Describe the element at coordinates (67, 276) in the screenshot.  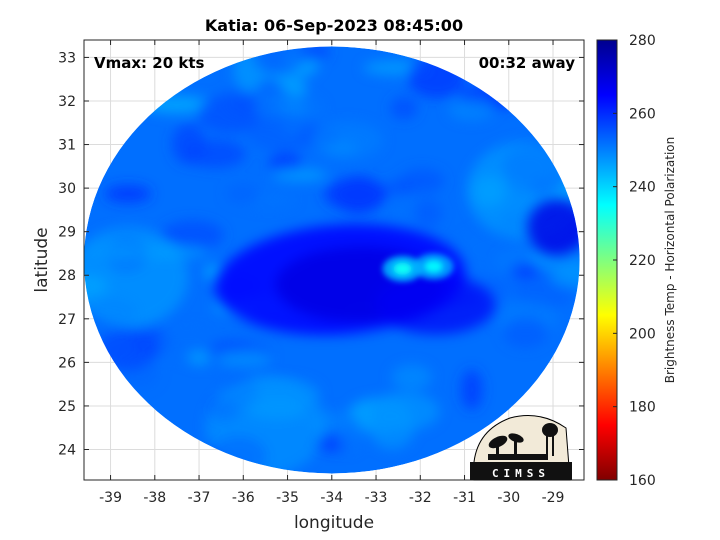
I see `y-tick-label: 28` at that location.